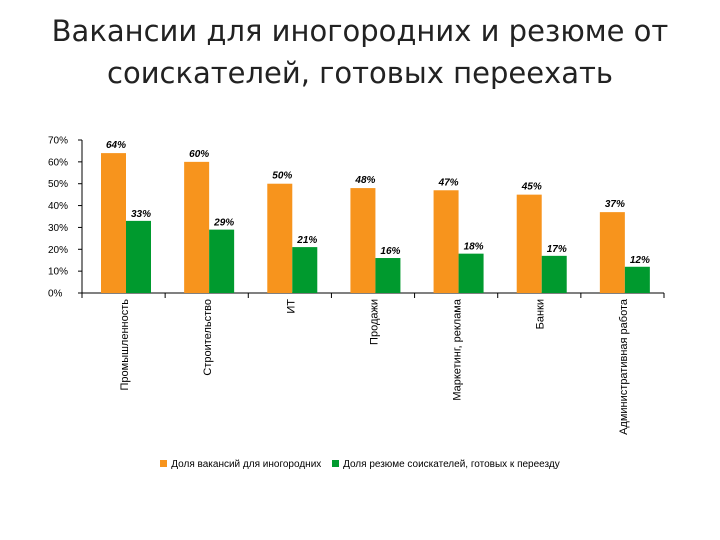 This screenshot has height=540, width=720. Describe the element at coordinates (199, 154) in the screenshot. I see `data-label: 60%` at that location.